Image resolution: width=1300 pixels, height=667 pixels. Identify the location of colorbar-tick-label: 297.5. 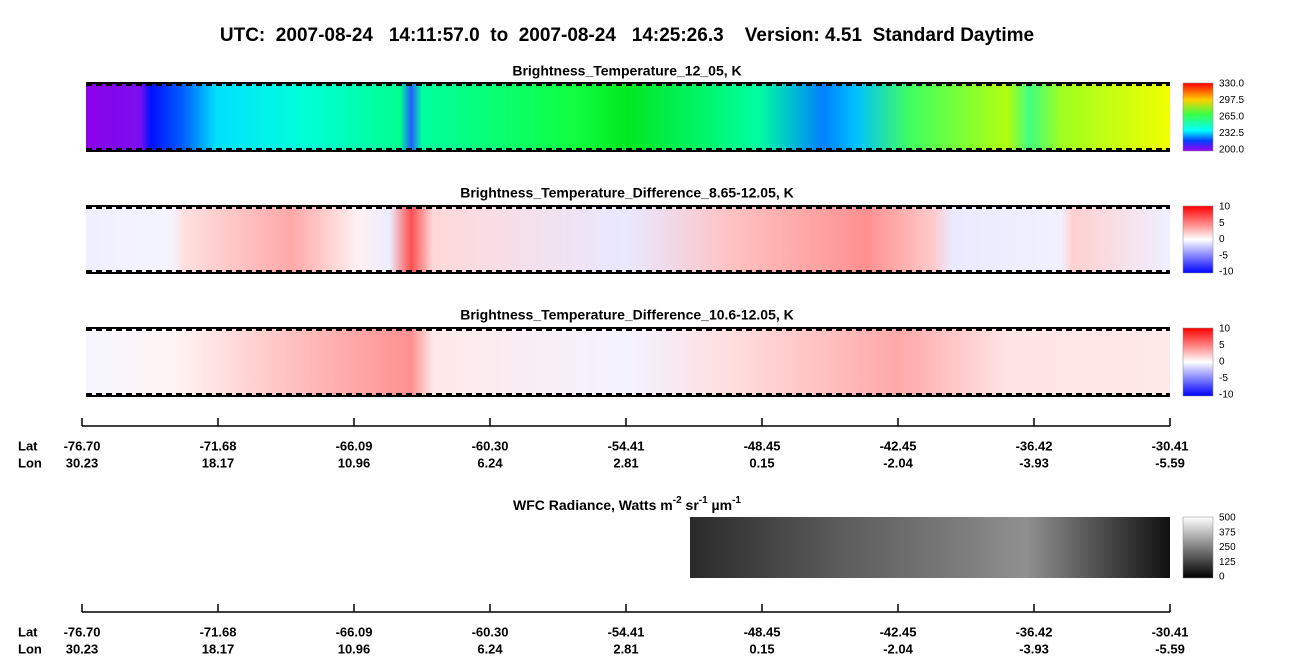
(1231, 100).